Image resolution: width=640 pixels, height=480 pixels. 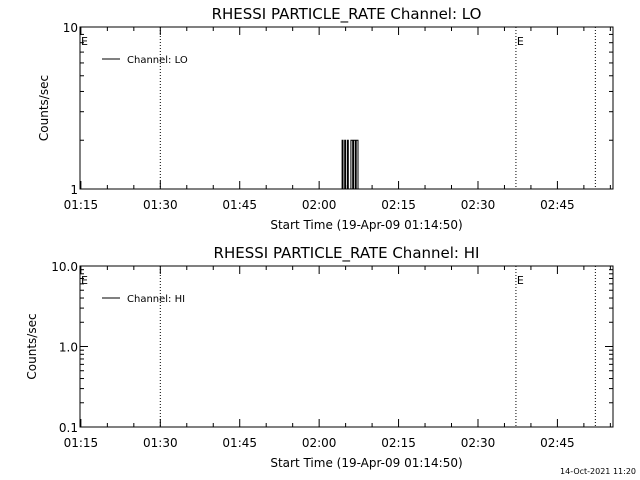 What do you see at coordinates (157, 60) in the screenshot?
I see `lo-legend-label: Channel: LO` at bounding box center [157, 60].